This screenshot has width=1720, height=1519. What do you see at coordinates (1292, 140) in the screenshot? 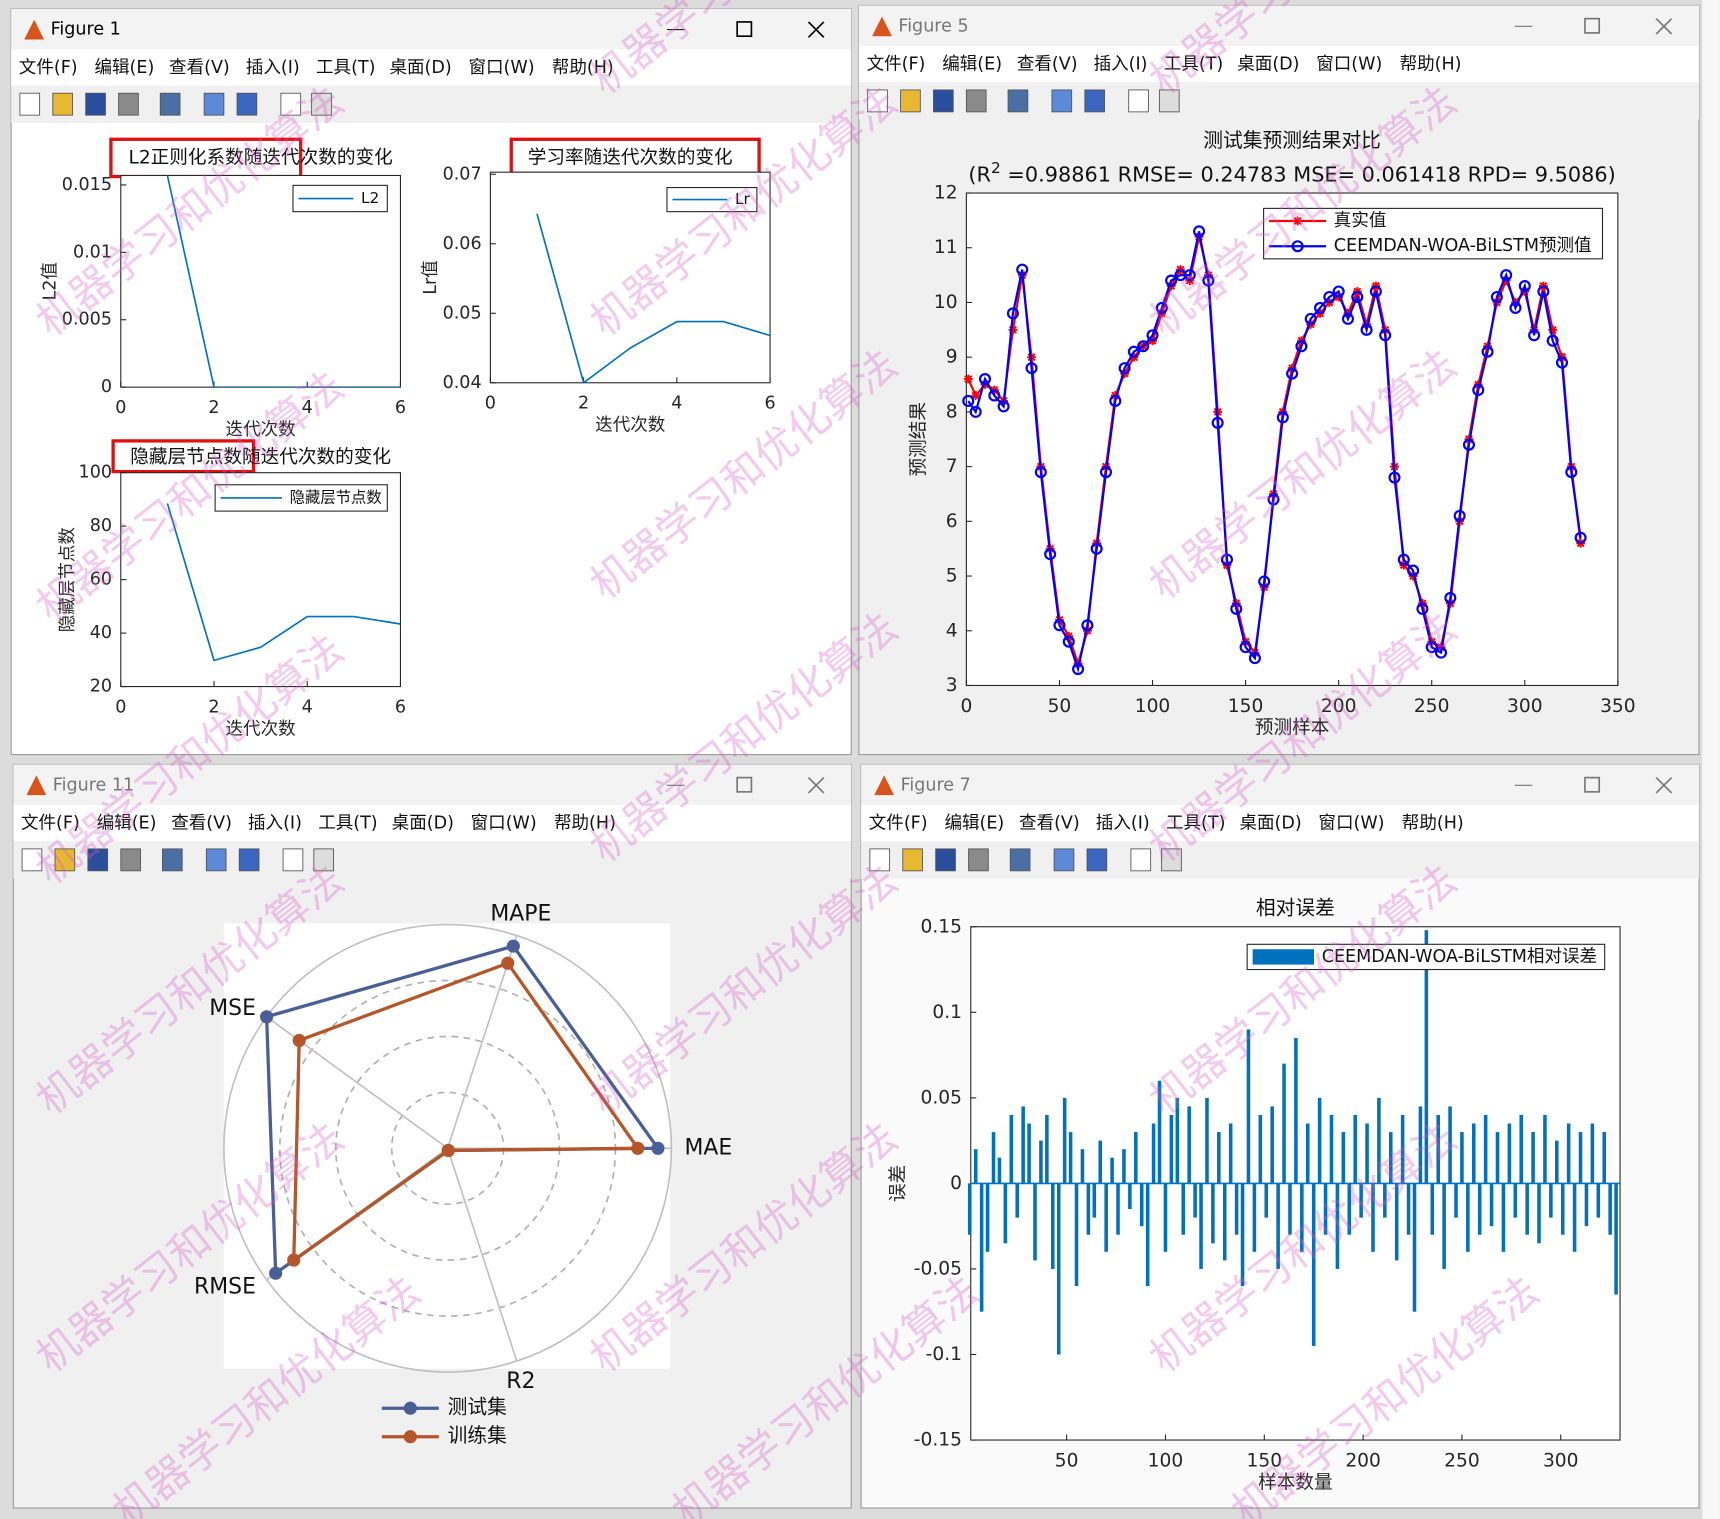
I see `chart-title: 测试集预测结果对比` at bounding box center [1292, 140].